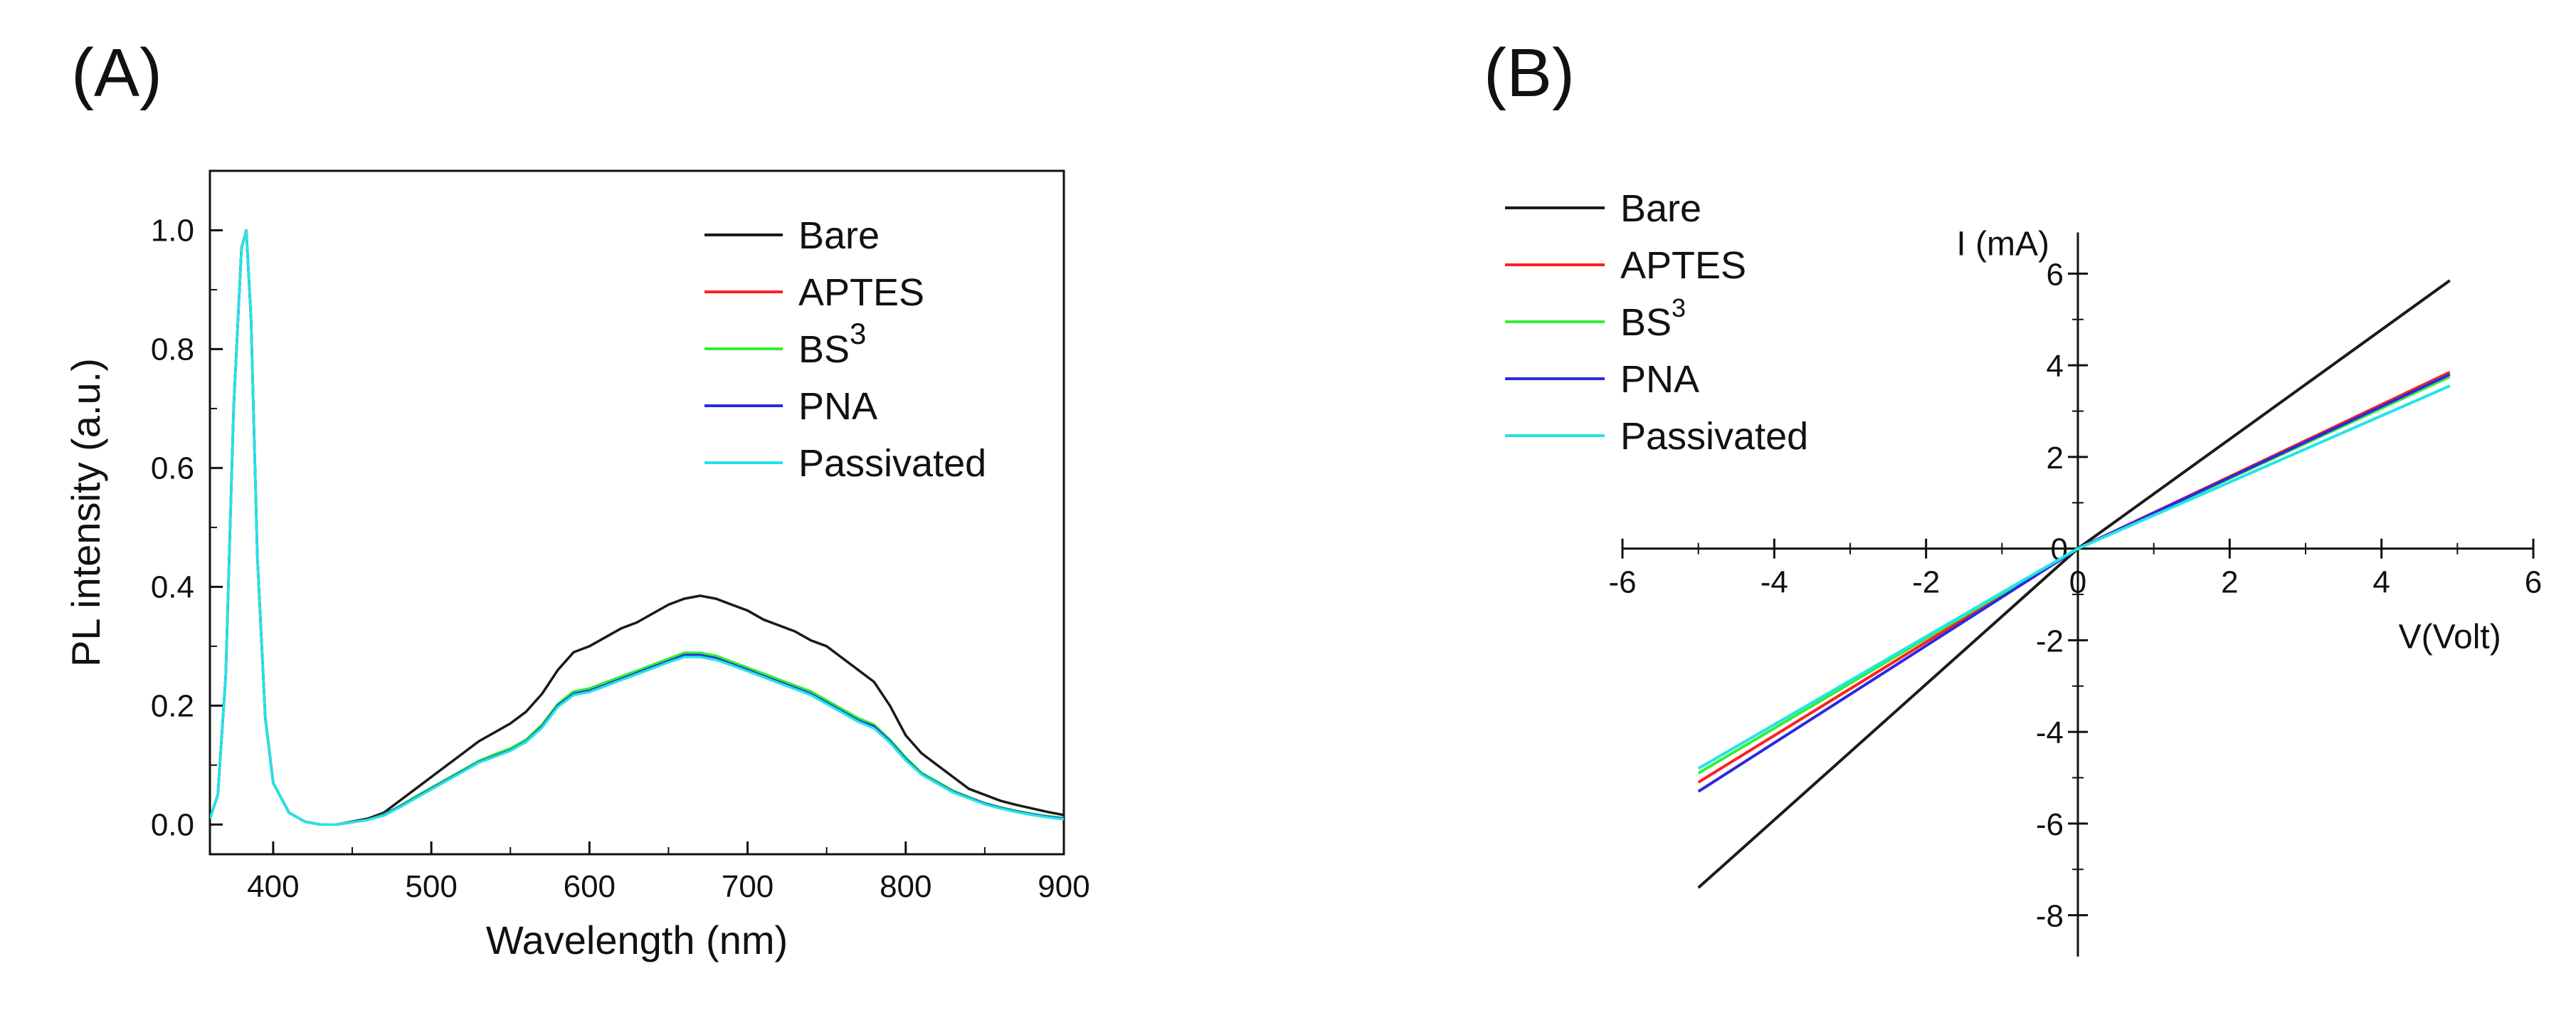  What do you see at coordinates (1653, 318) in the screenshot?
I see `legend-label-b: BS3` at bounding box center [1653, 318].